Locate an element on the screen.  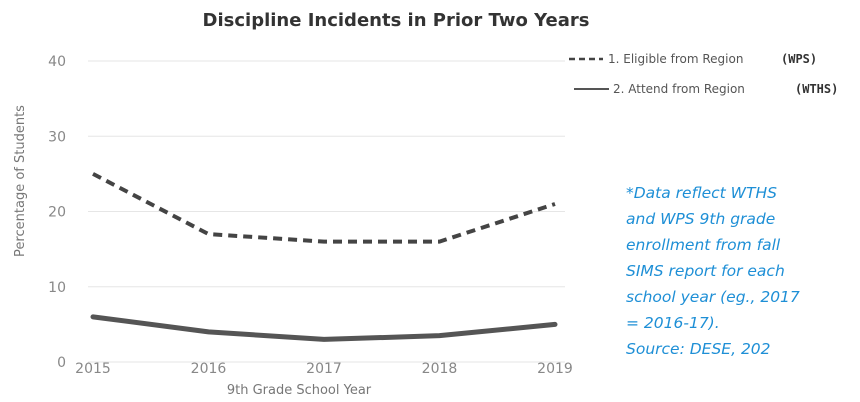
chart-title: Discipline Incidents in Prior Two Years is located at coordinates (396, 20).